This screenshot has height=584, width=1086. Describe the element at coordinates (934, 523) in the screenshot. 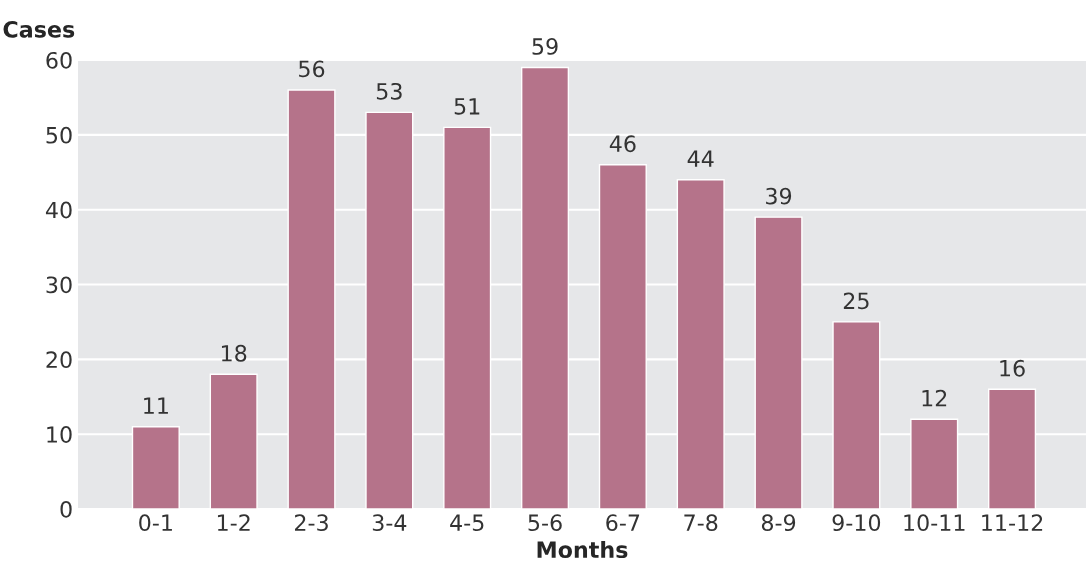

I see `x-tick-label: 10-11` at that location.